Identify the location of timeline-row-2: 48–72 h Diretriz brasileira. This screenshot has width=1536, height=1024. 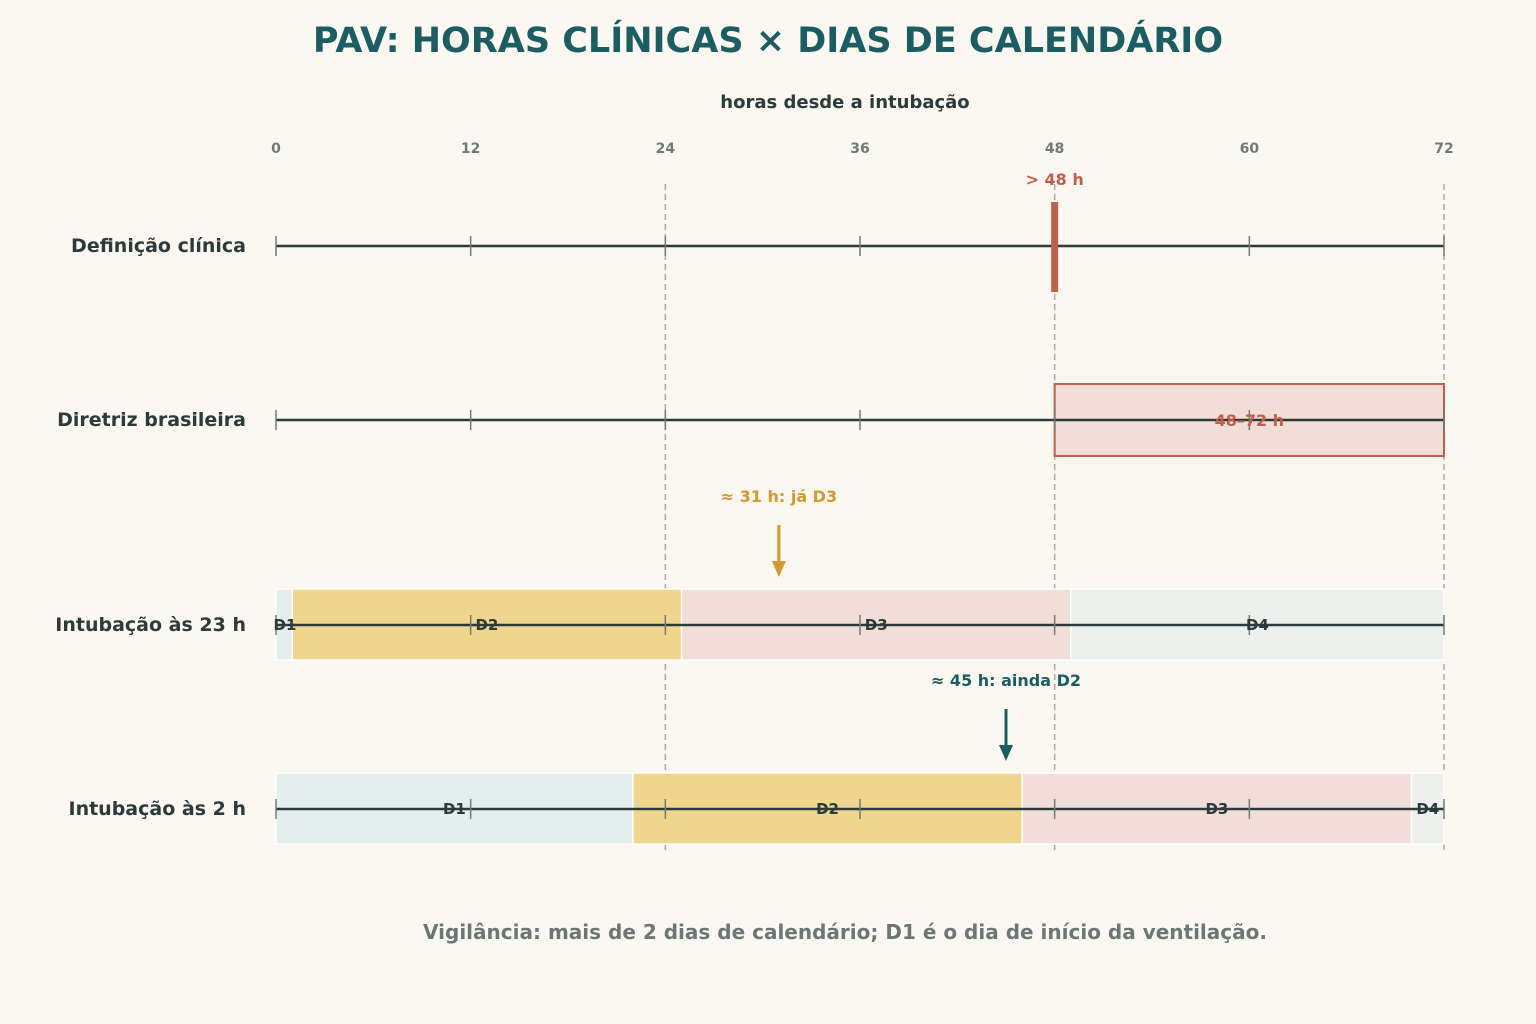
(751, 420).